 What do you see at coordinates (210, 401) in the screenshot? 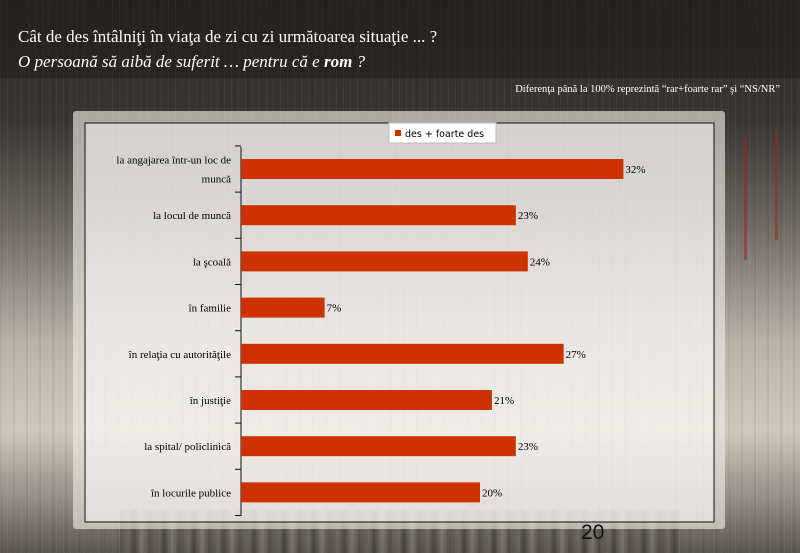
I see `category-label: în justiţie` at bounding box center [210, 401].